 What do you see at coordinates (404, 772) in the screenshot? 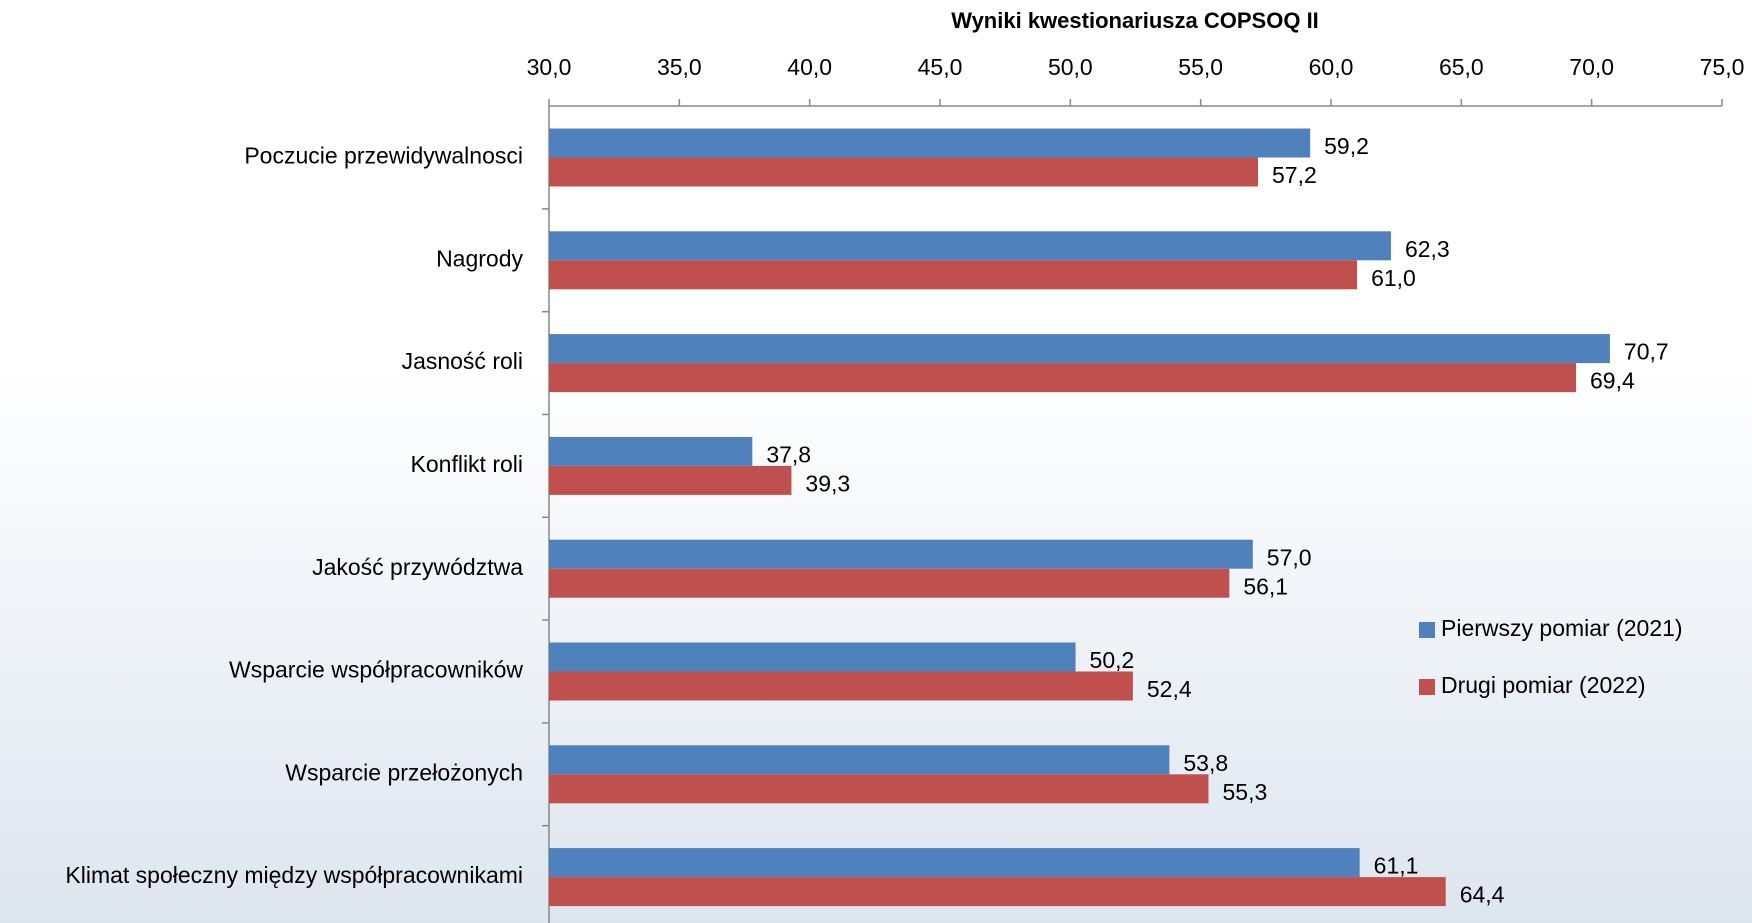
I see `y-tick-label: Wsparcie przełożonych` at bounding box center [404, 772].